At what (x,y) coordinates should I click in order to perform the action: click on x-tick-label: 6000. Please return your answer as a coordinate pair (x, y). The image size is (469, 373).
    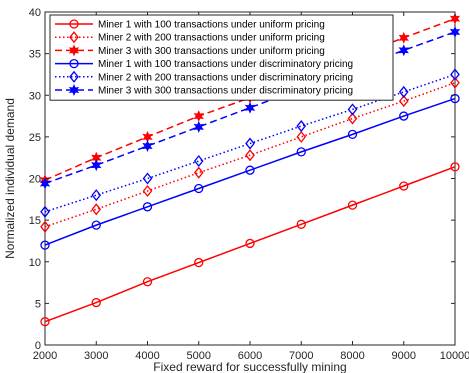
    Looking at the image, I should click on (250, 356).